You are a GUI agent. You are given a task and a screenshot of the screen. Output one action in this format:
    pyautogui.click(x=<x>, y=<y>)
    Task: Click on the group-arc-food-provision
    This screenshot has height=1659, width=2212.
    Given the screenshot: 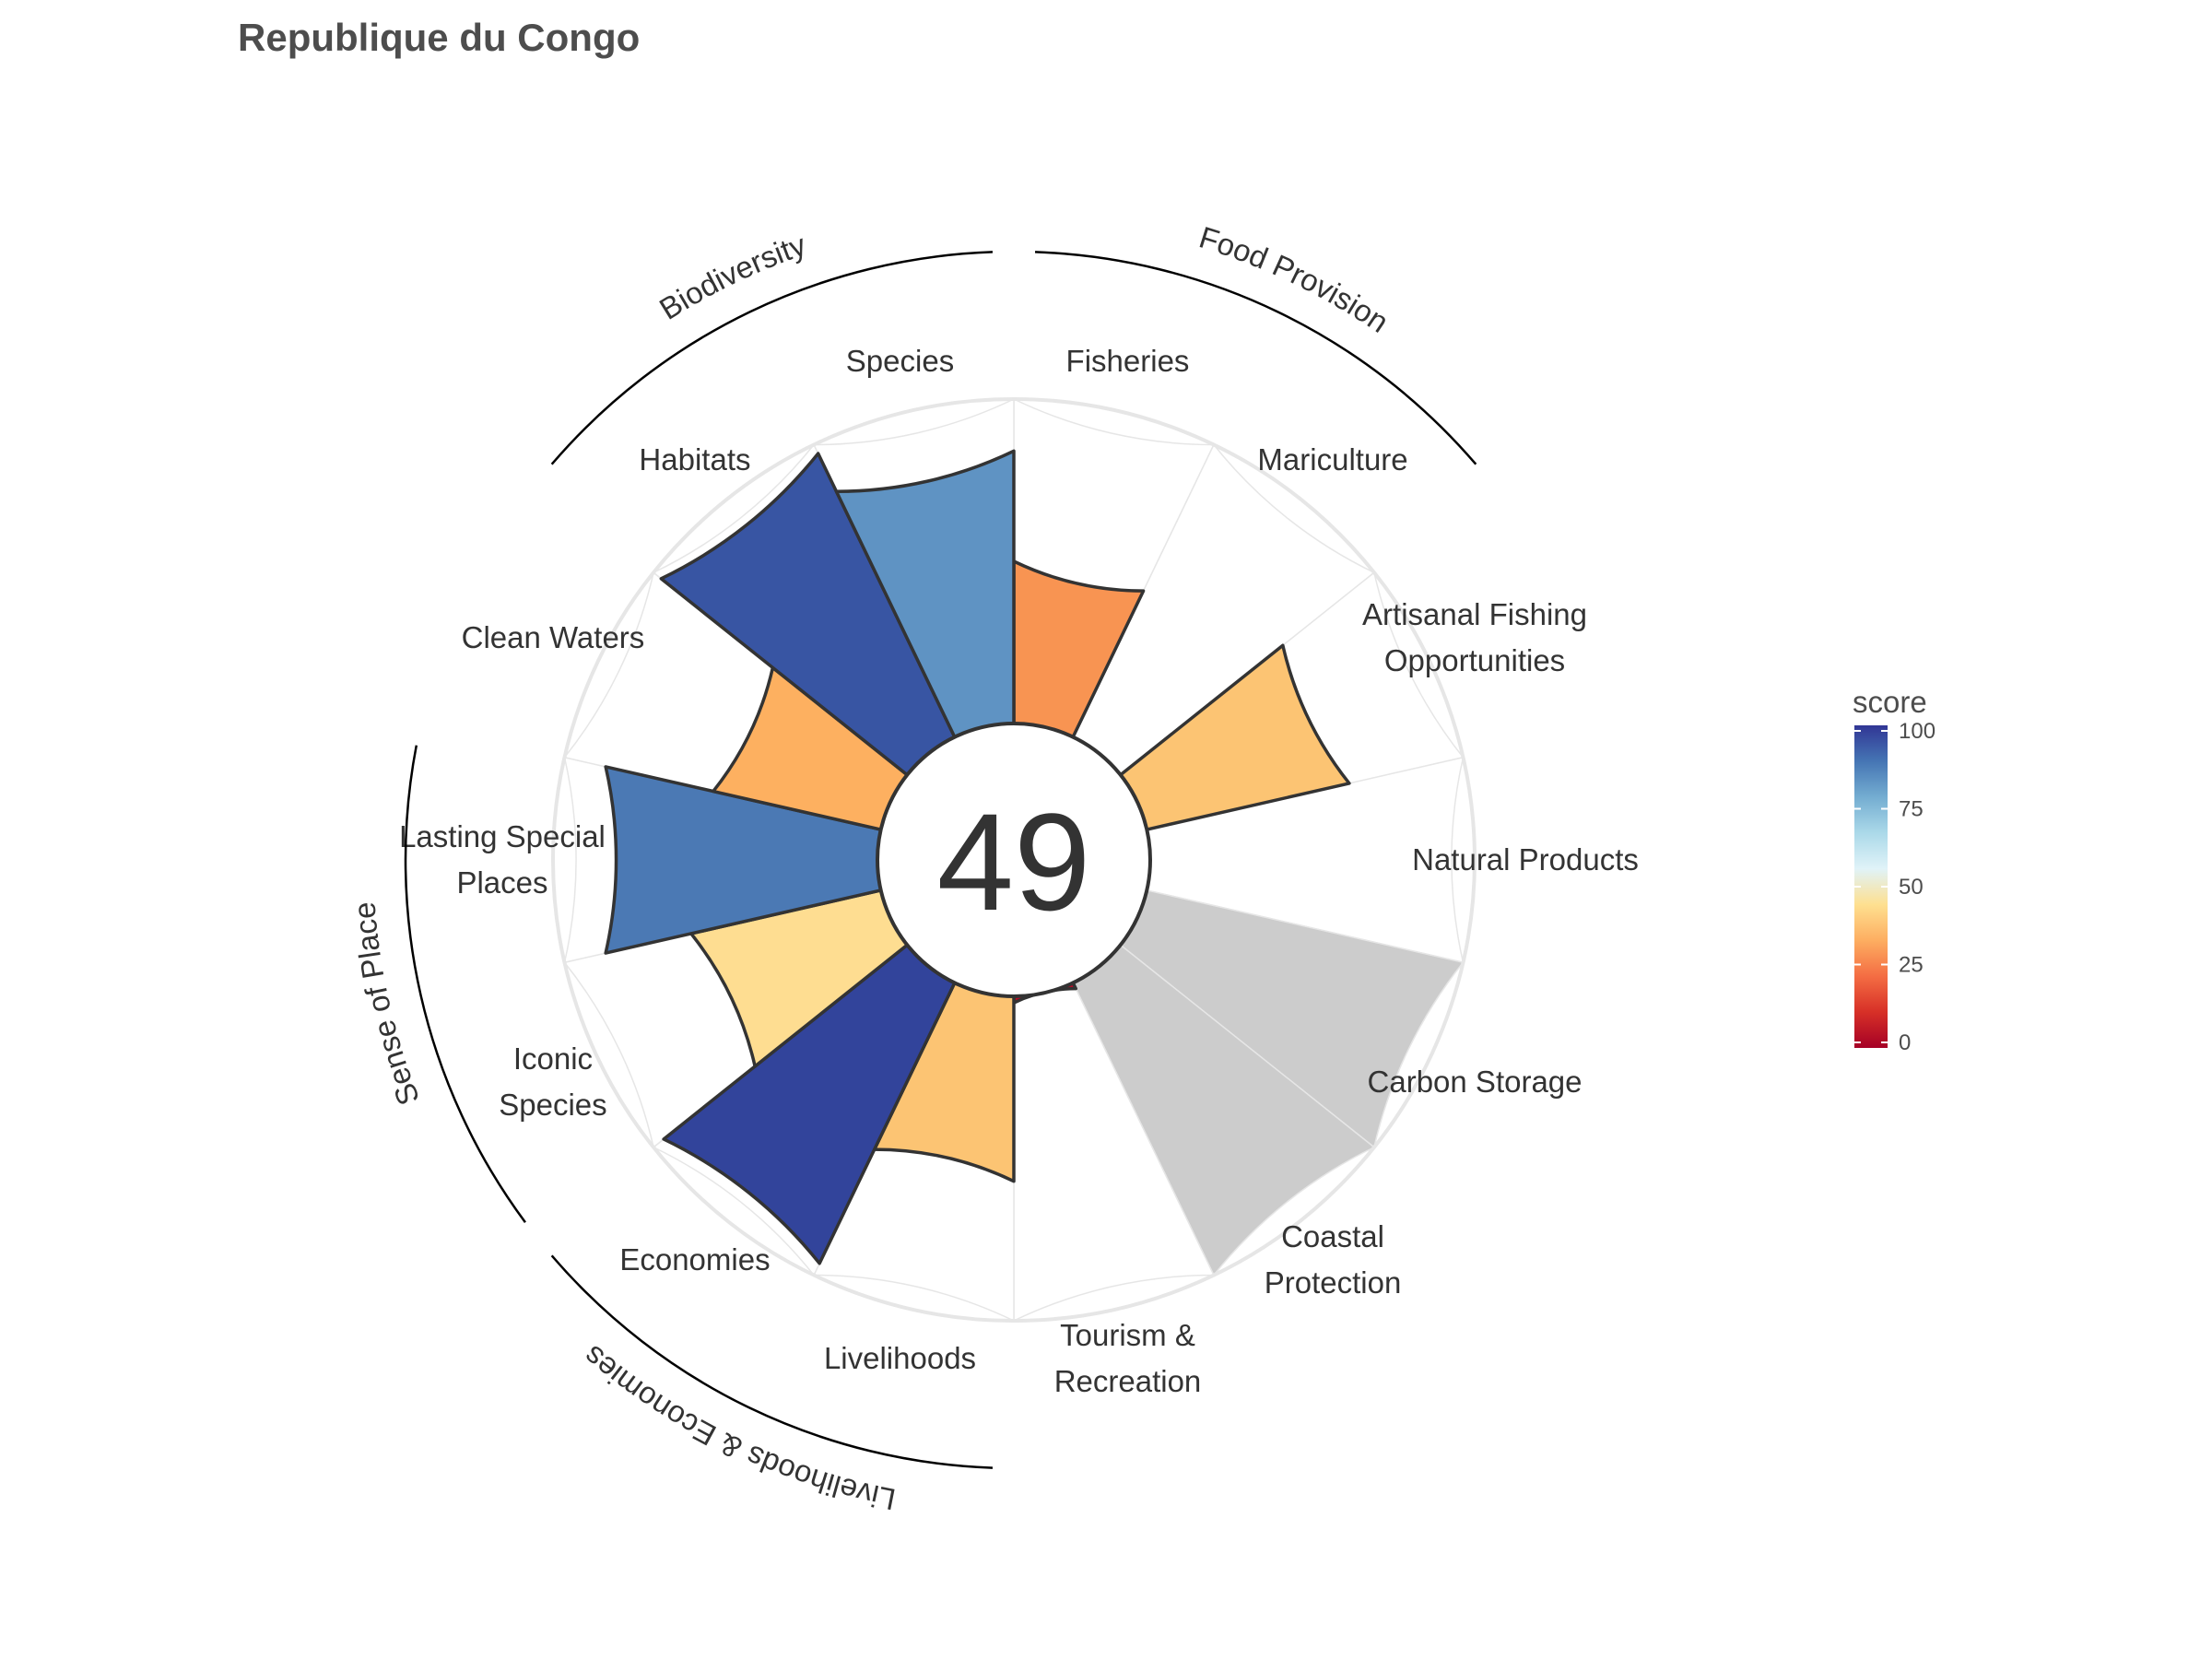 What is the action you would take?
    pyautogui.click(x=1255, y=358)
    